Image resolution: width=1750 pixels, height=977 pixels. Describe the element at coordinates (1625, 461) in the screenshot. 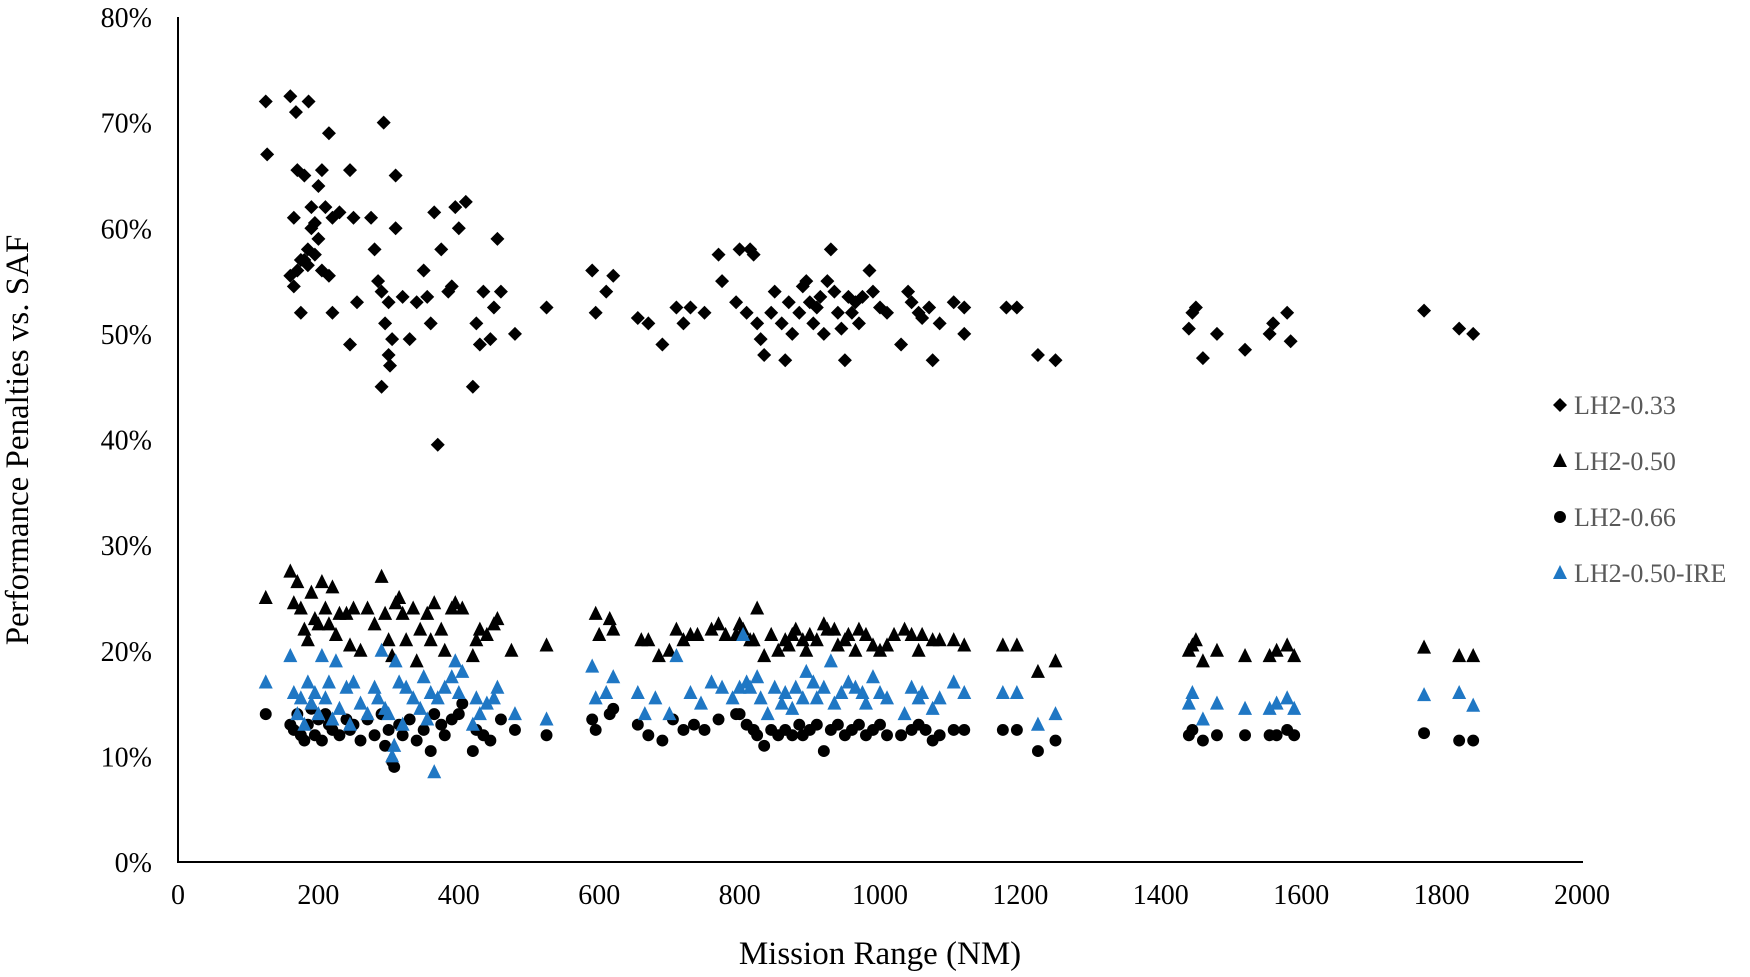

I see `legend-label: LH2-0.50` at that location.